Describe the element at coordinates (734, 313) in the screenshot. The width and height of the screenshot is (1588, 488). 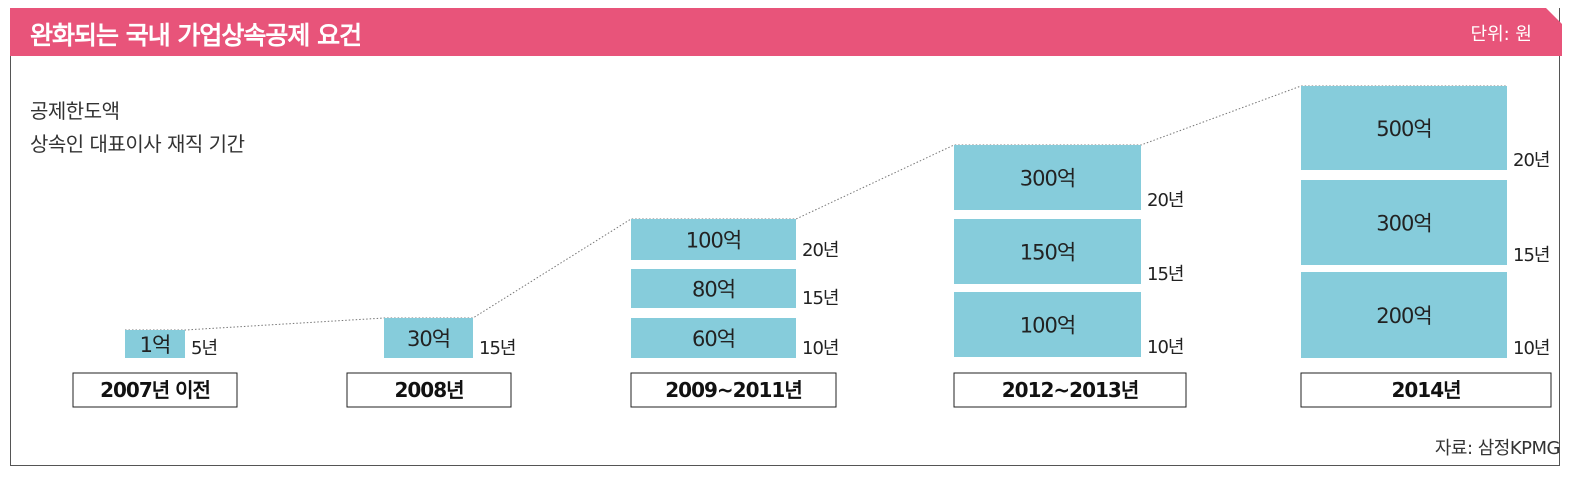
I see `bar-group: 60억 10년 80억 15년 100억 20년 2009~2011년` at that location.